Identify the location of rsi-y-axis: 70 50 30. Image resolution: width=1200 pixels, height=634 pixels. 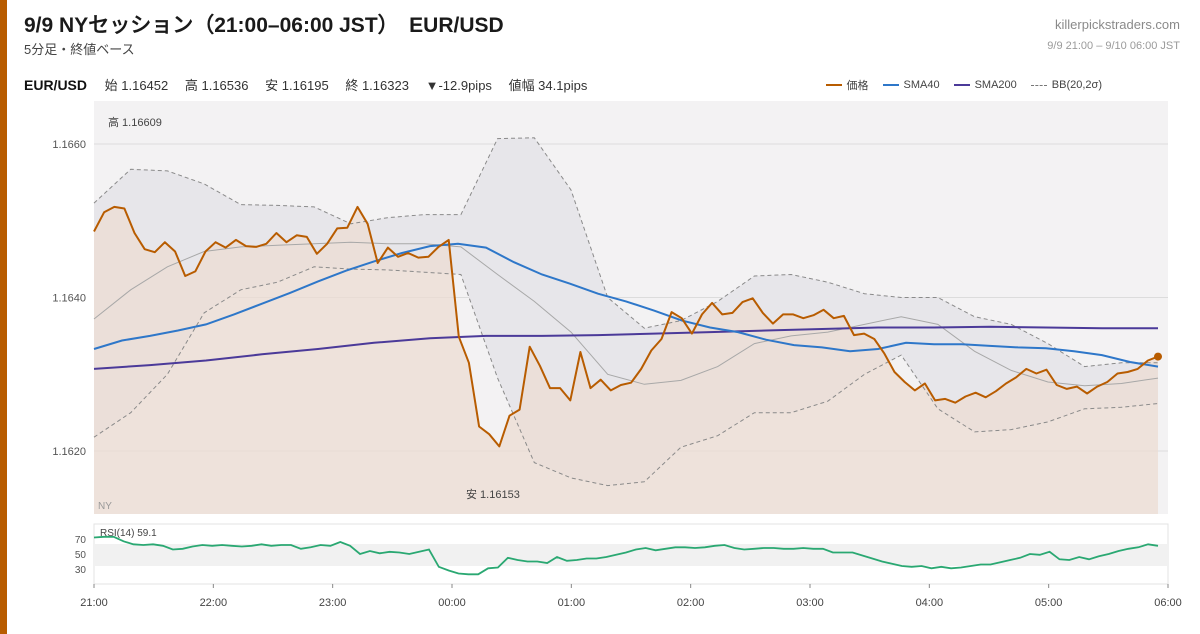
(81, 555).